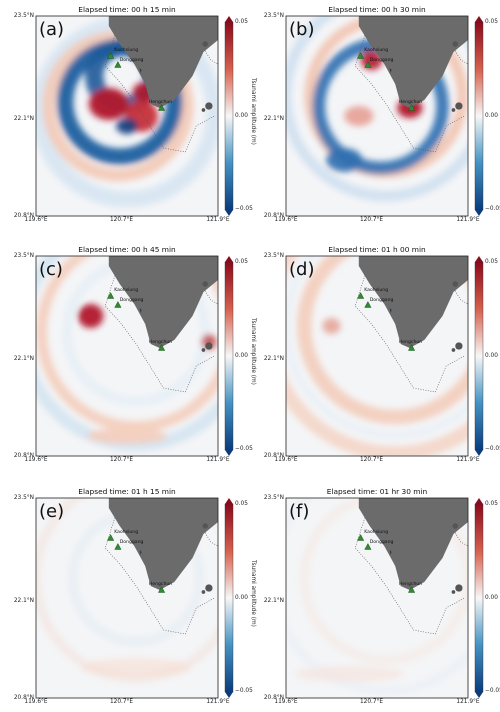  Describe the element at coordinates (410, 584) in the screenshot. I see `station-label-hengchun: Hengchun` at that location.